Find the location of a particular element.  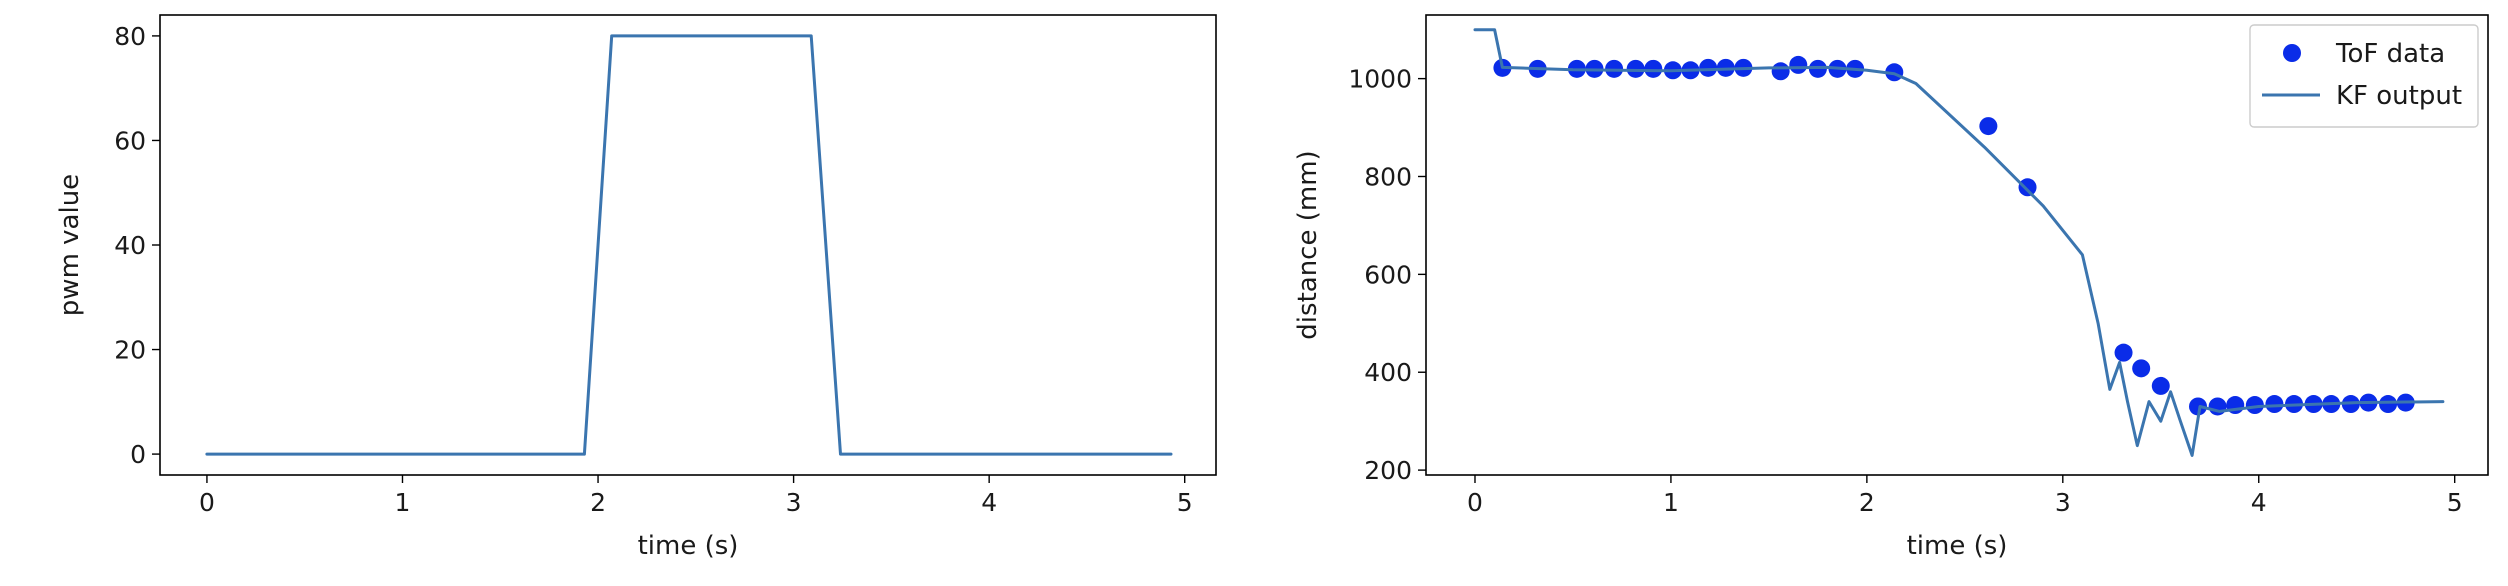

y-axis-label: pwm value is located at coordinates (70, 245).